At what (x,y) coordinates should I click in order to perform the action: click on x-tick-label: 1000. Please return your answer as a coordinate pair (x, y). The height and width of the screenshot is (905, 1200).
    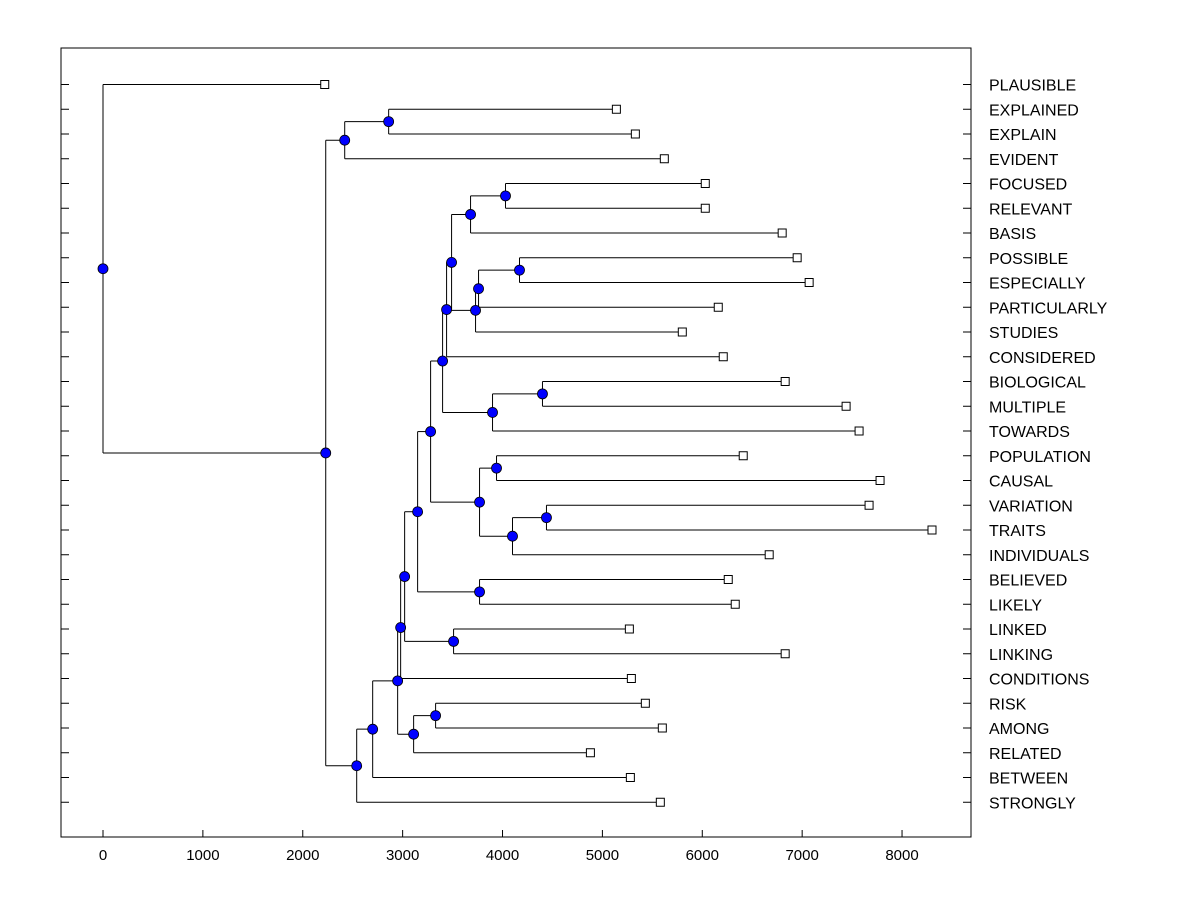
    Looking at the image, I should click on (202, 855).